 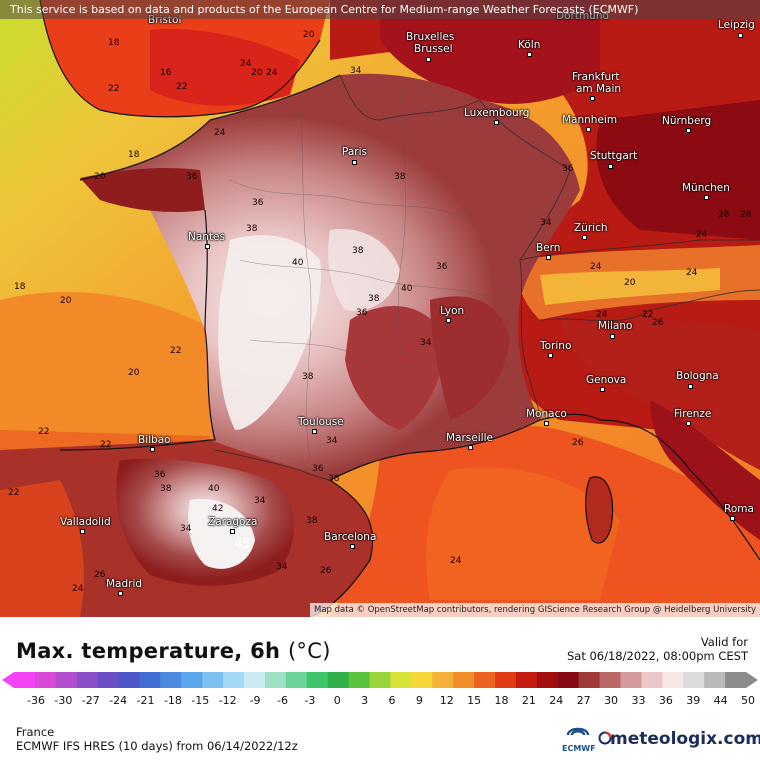 What do you see at coordinates (685, 739) in the screenshot?
I see `meteologix-brand: meteologix.com` at bounding box center [685, 739].